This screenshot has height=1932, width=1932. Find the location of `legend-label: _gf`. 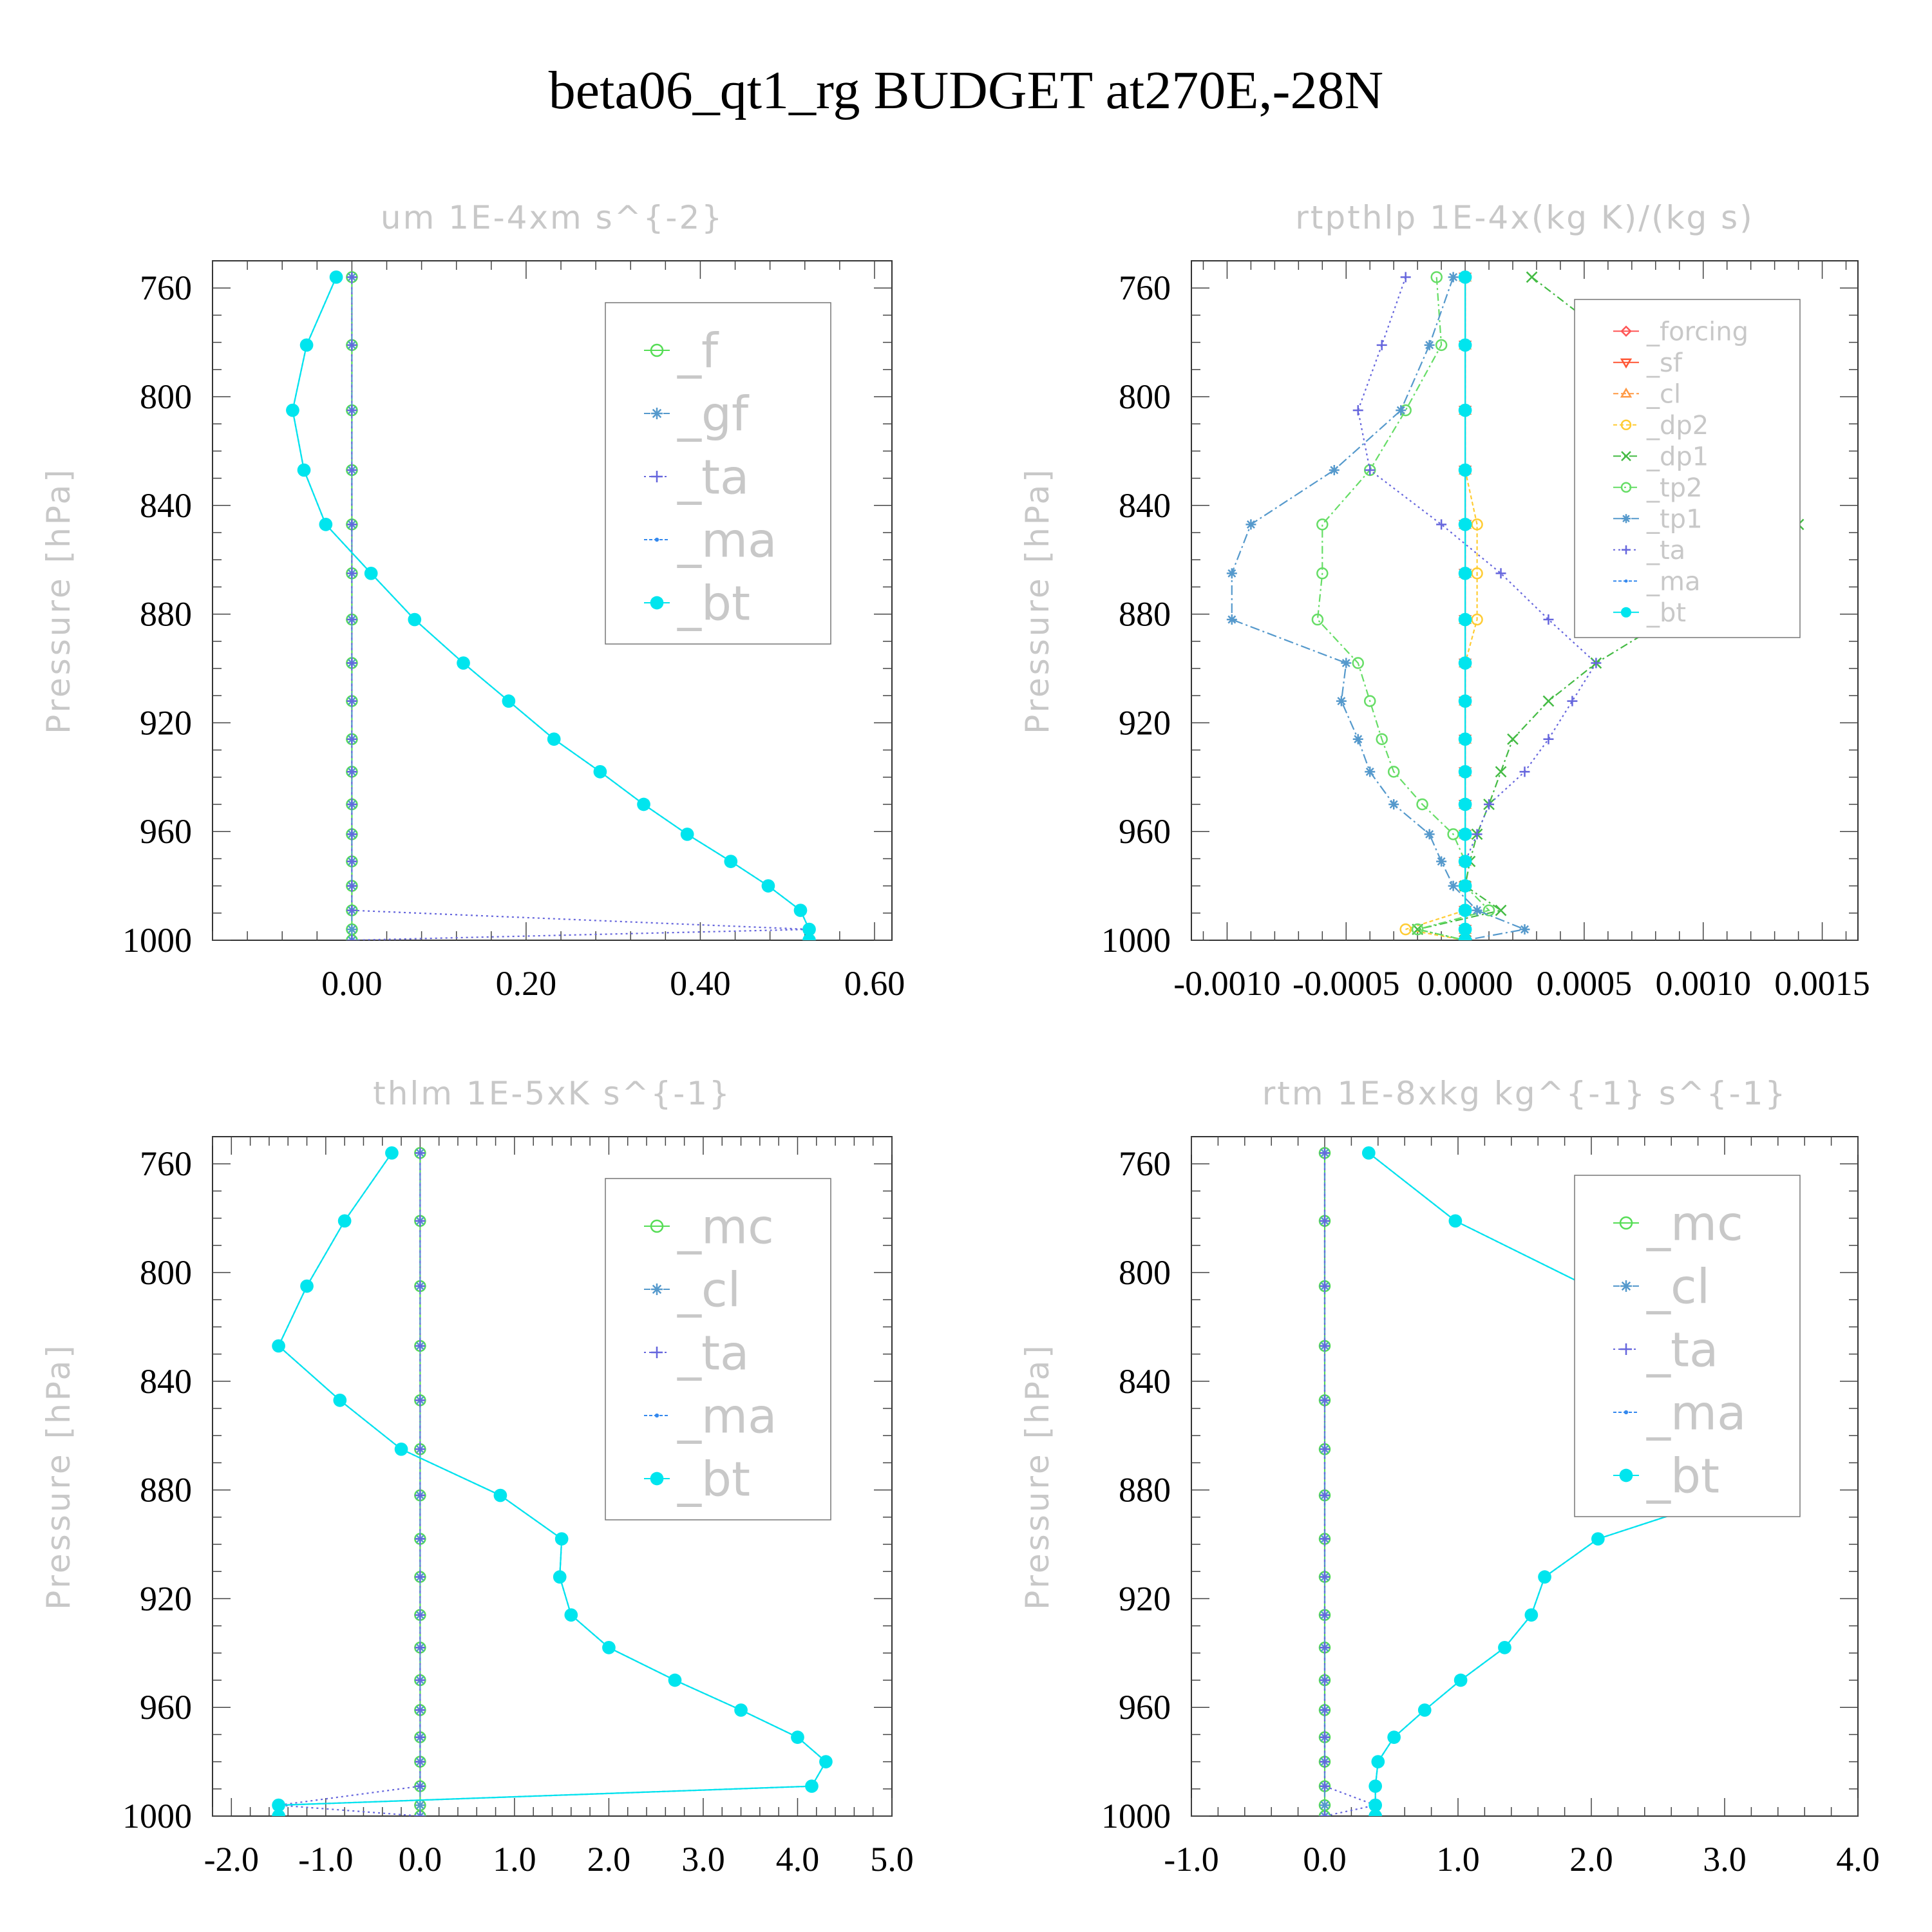

legend-label: _gf is located at coordinates (714, 415).